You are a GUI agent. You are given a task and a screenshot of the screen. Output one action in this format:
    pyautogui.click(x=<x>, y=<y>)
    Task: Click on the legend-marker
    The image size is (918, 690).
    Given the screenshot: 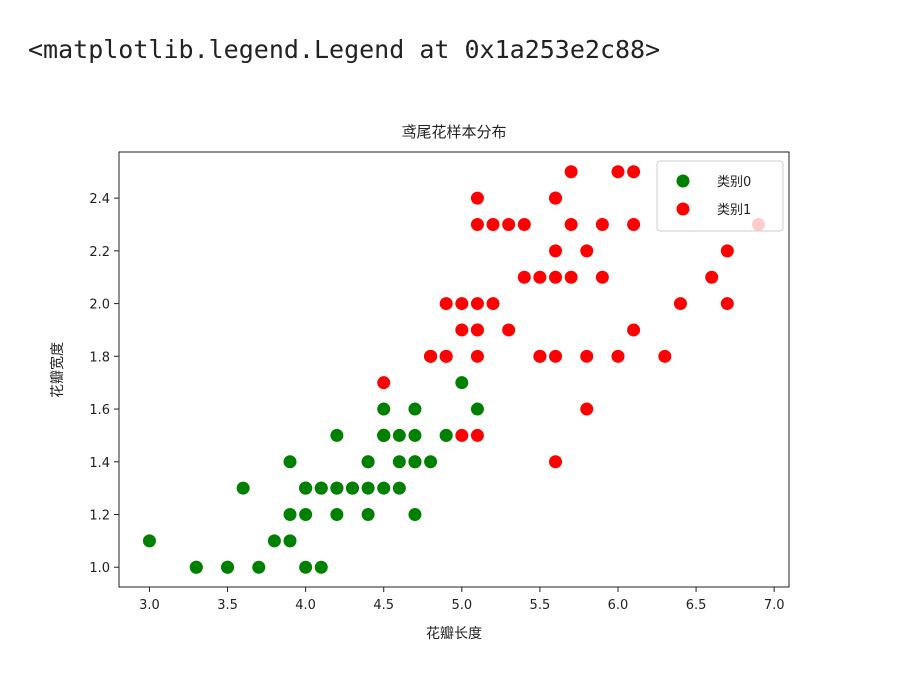 What is the action you would take?
    pyautogui.click(x=683, y=209)
    